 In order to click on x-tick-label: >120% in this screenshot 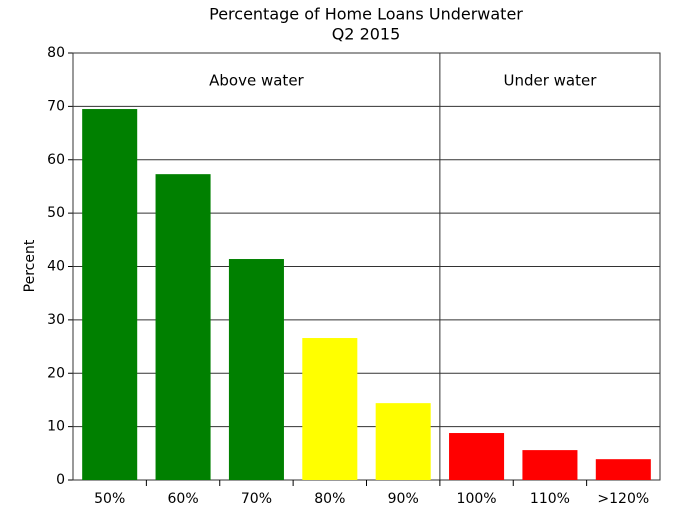, I will do `click(623, 499)`.